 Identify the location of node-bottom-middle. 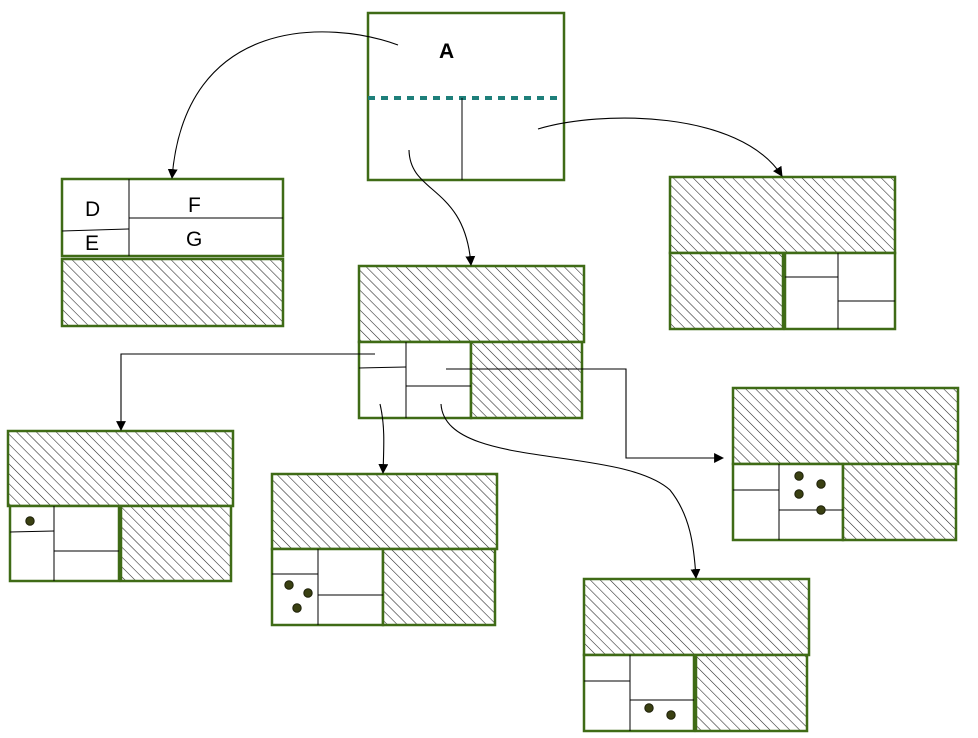
(384, 549).